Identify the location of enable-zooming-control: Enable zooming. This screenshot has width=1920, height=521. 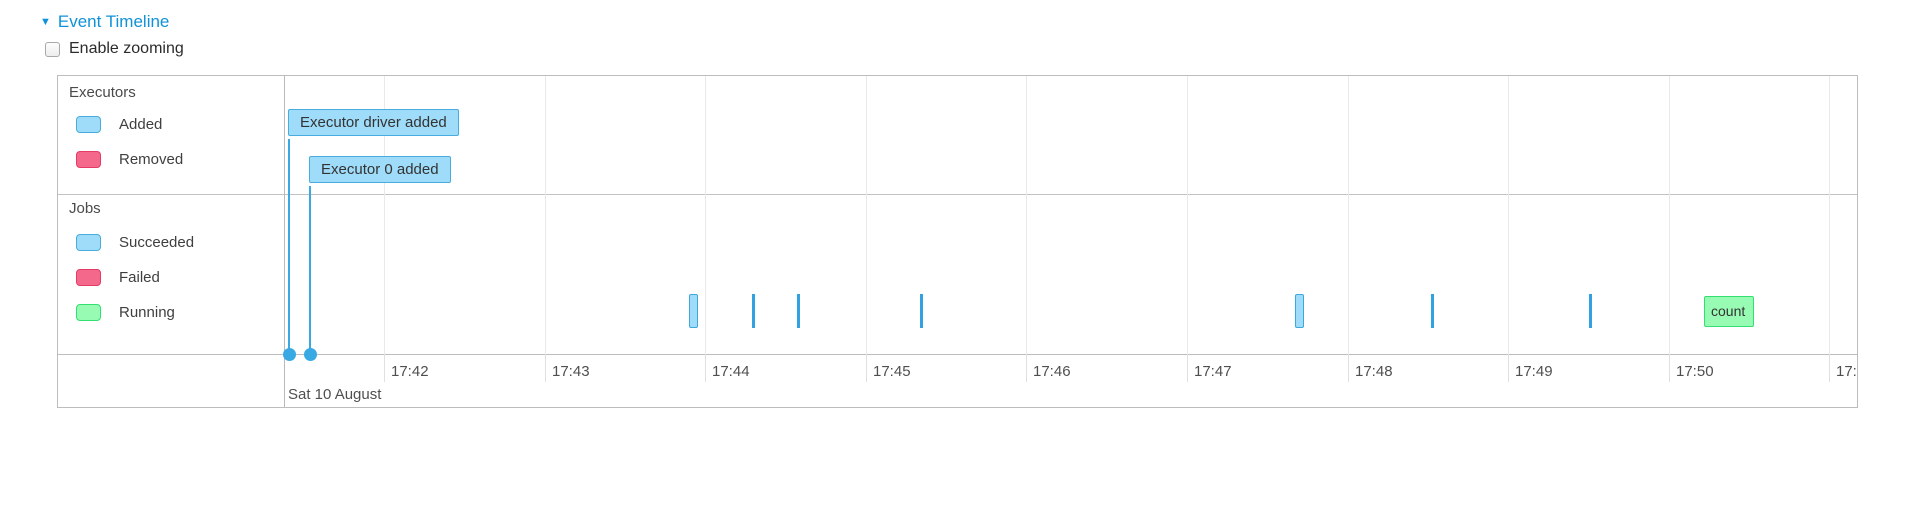
(114, 49).